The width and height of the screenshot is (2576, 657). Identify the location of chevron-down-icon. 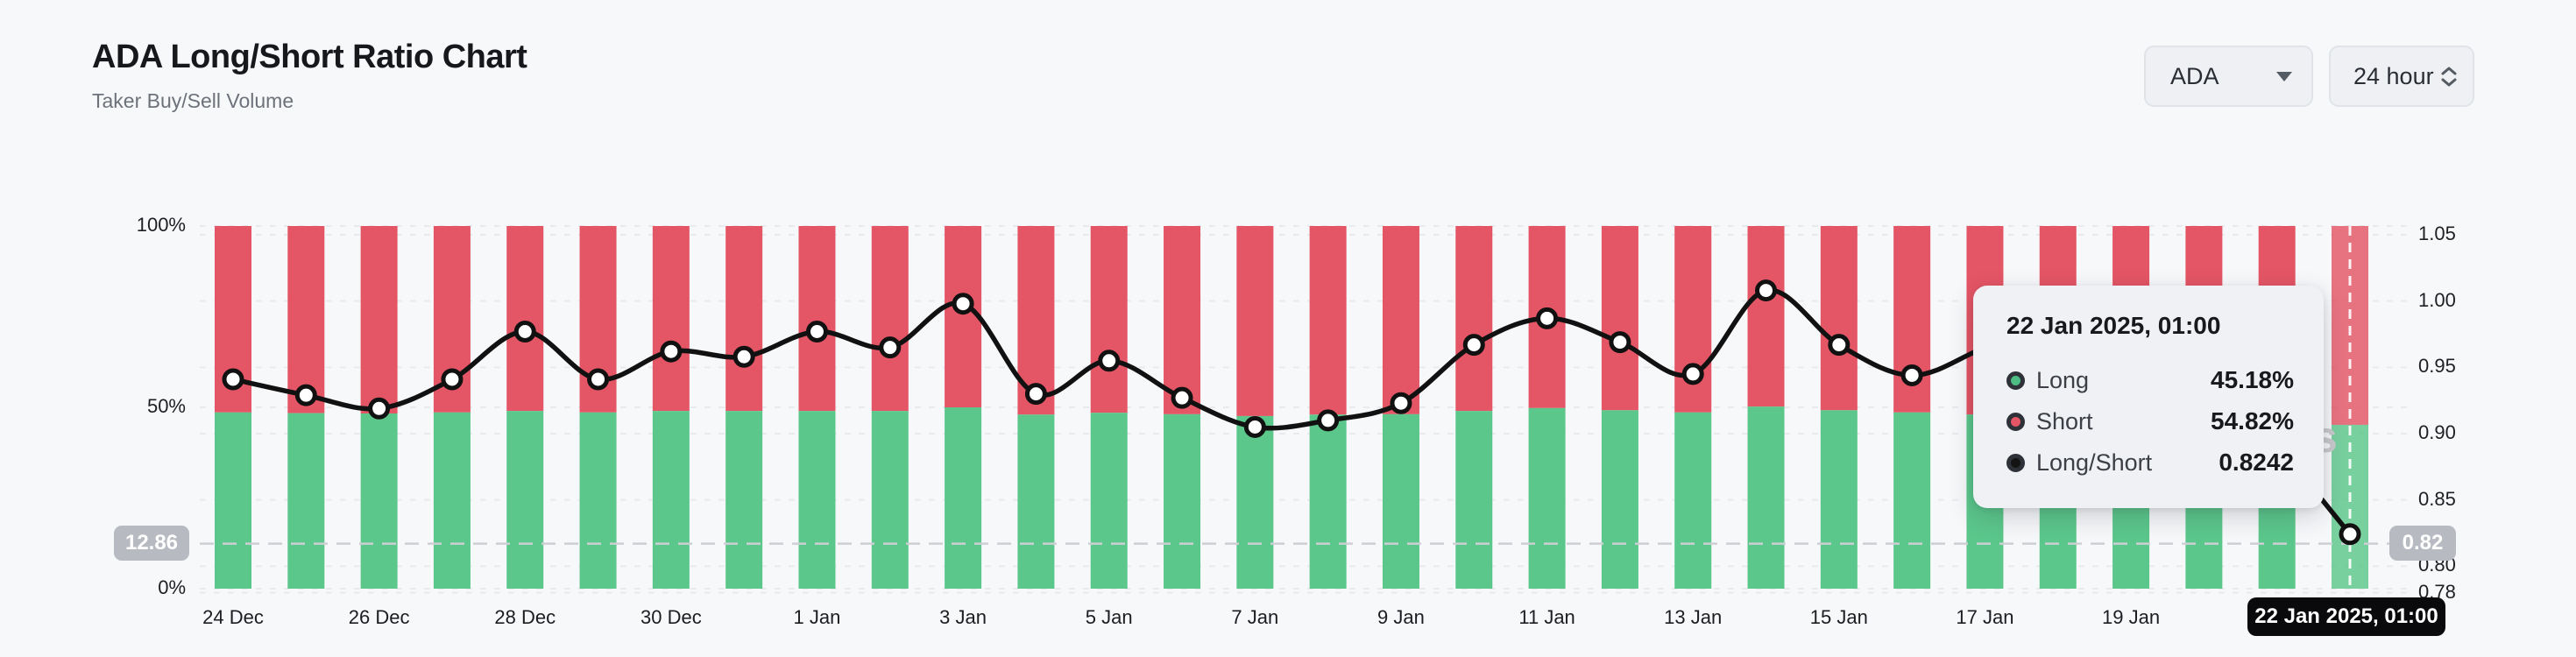
(2284, 76).